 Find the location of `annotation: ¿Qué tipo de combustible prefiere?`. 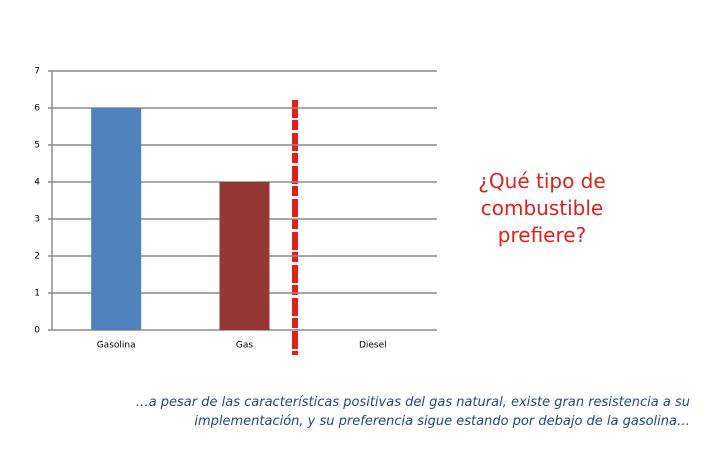

annotation: ¿Qué tipo de combustible prefiere? is located at coordinates (542, 208).